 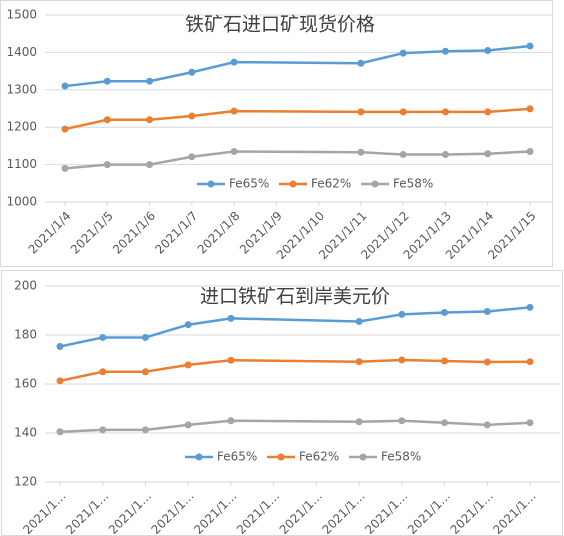 What do you see at coordinates (25, 384) in the screenshot?
I see `y-tick-label: 160` at bounding box center [25, 384].